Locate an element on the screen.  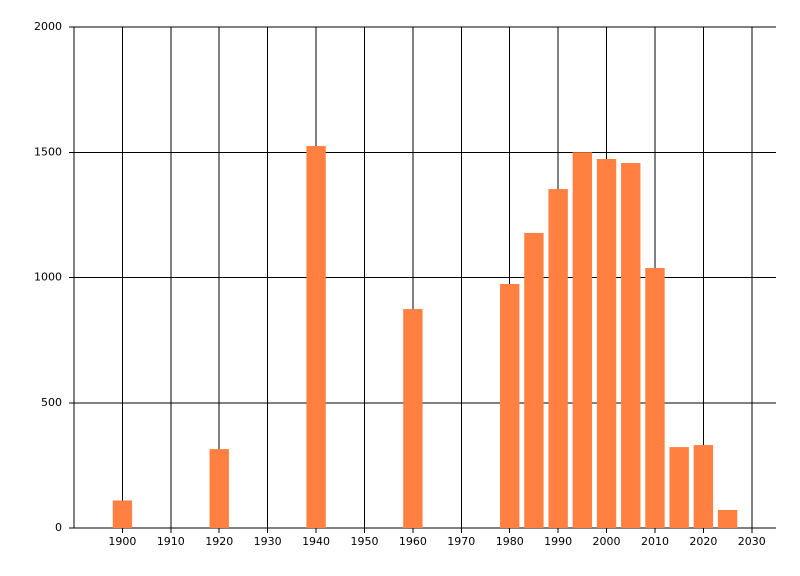
x-tick-label: 1940 is located at coordinates (316, 541).